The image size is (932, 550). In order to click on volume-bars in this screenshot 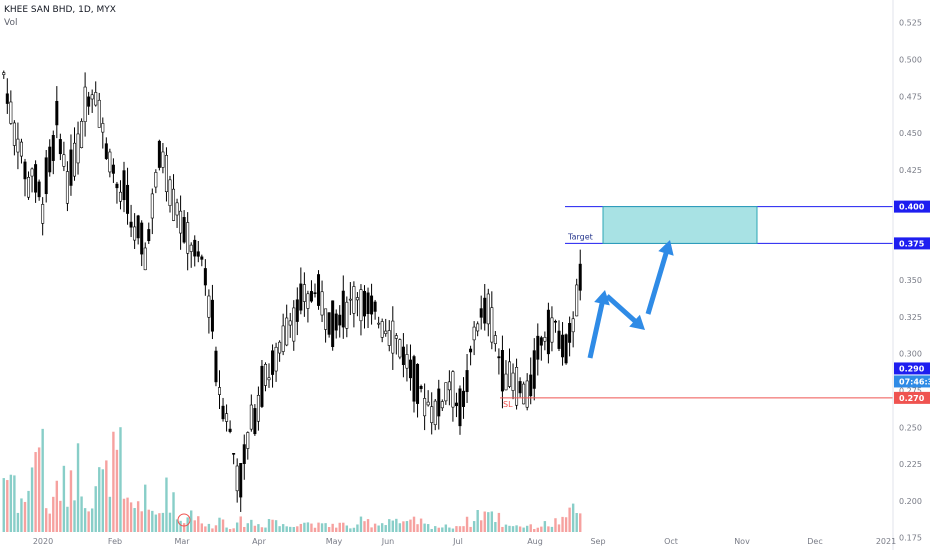, I will do `click(292, 479)`.